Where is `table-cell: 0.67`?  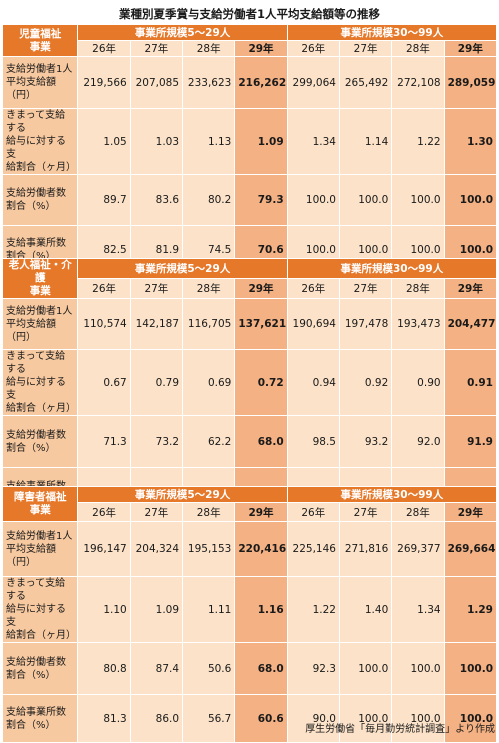 table-cell: 0.67 is located at coordinates (104, 382).